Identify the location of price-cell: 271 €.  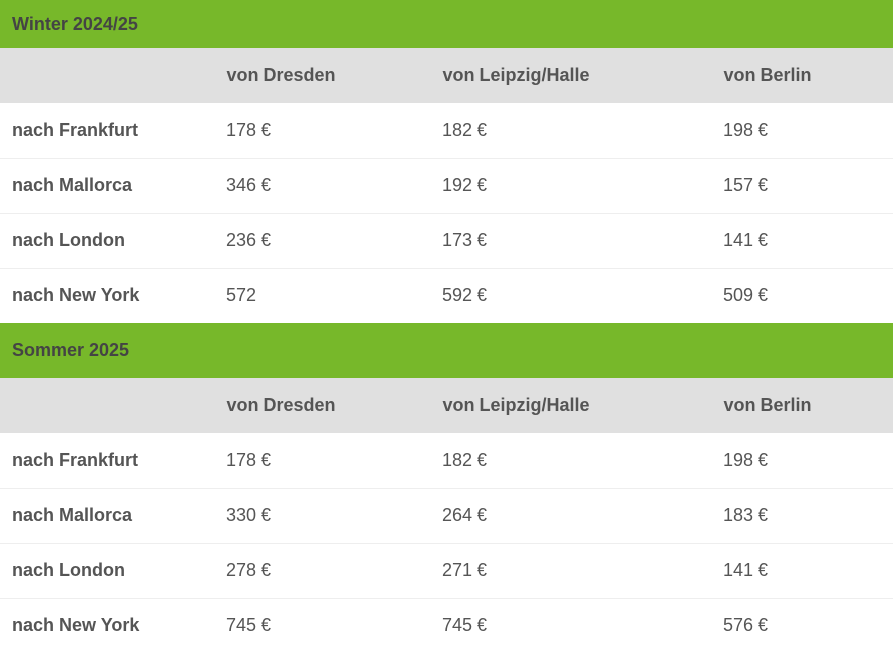
(570, 570).